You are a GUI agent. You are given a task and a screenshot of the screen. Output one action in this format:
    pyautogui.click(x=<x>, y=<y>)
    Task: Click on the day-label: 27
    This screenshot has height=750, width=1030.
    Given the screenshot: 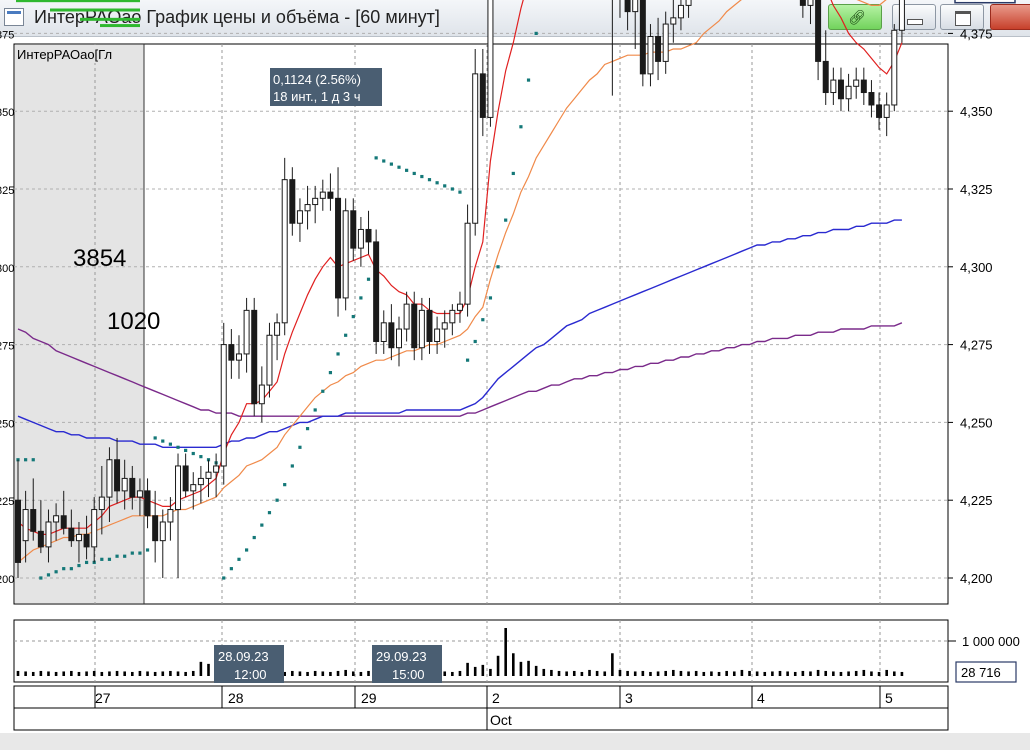 What is the action you would take?
    pyautogui.click(x=103, y=698)
    